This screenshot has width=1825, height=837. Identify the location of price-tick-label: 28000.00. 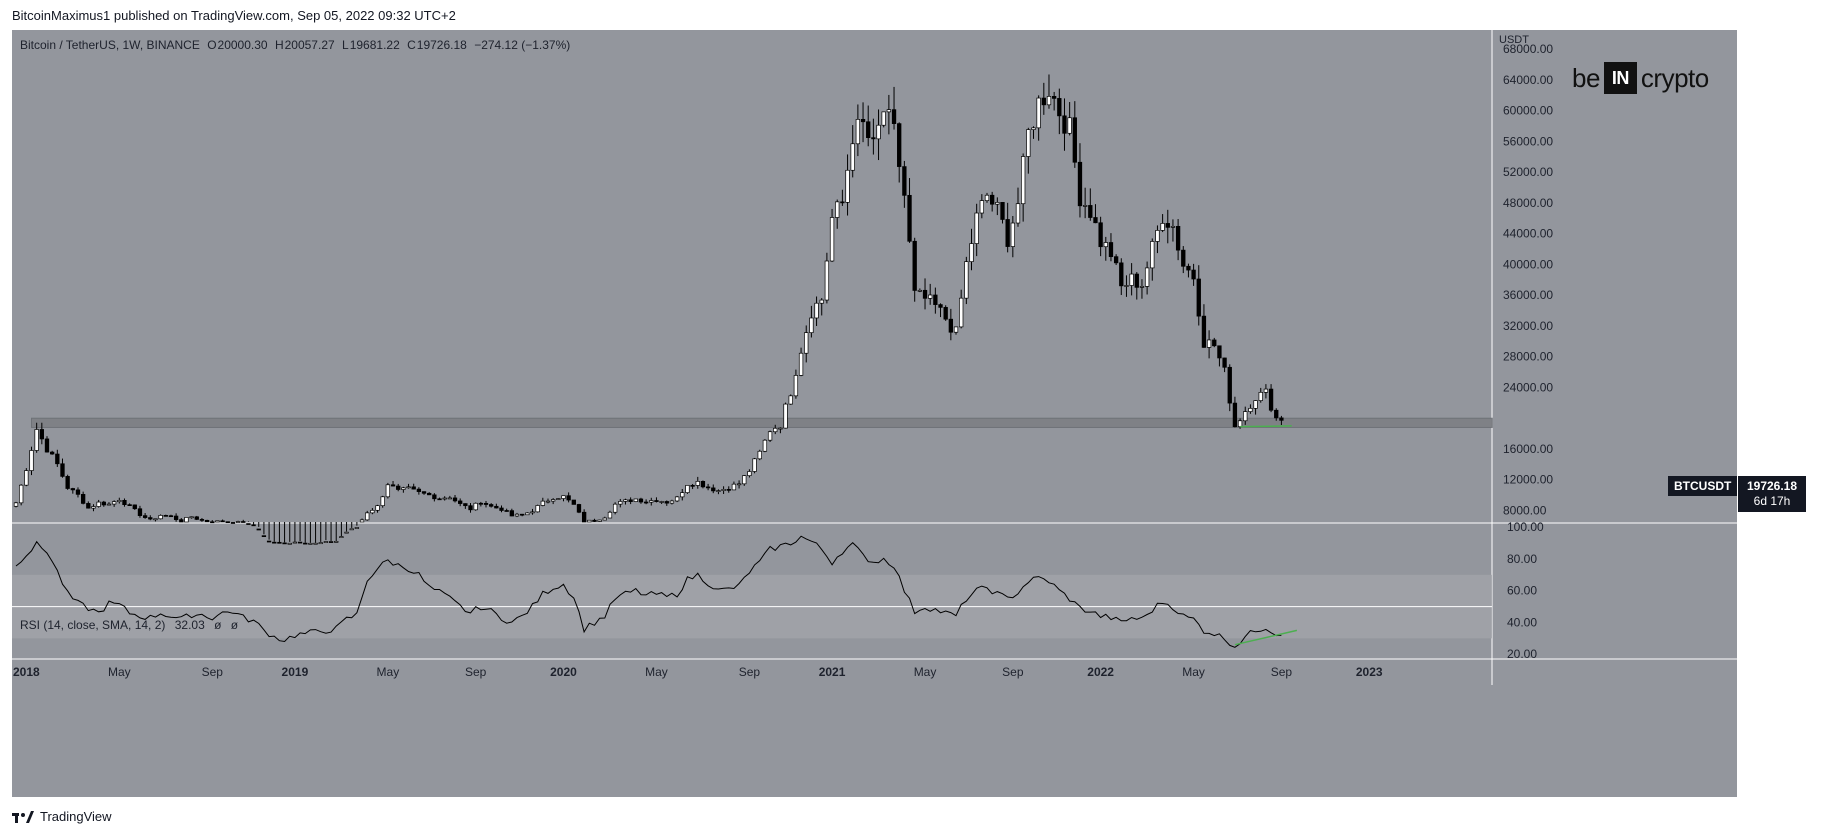
(1528, 357).